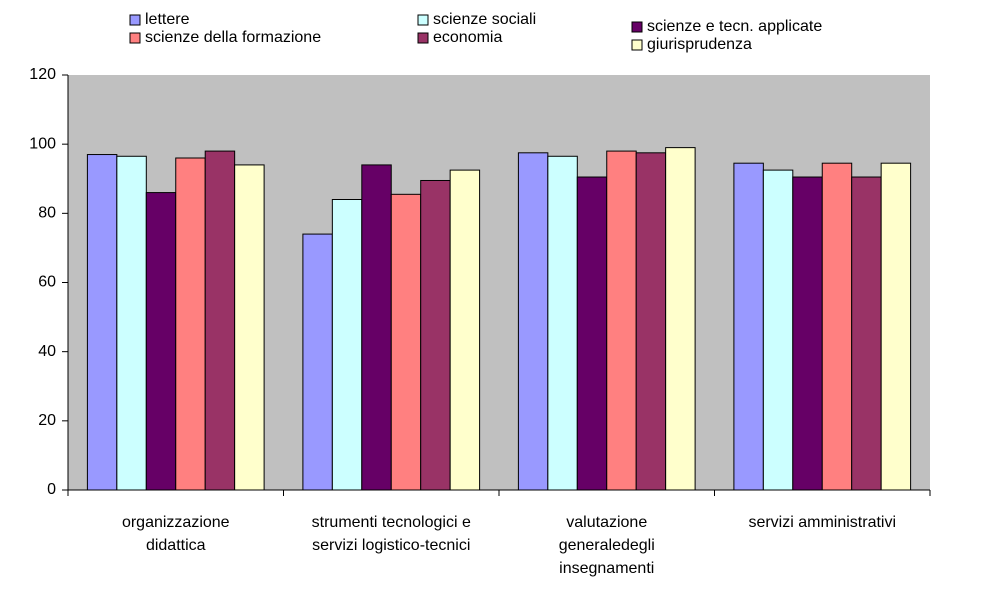  I want to click on y-tick-label: 0, so click(51, 489).